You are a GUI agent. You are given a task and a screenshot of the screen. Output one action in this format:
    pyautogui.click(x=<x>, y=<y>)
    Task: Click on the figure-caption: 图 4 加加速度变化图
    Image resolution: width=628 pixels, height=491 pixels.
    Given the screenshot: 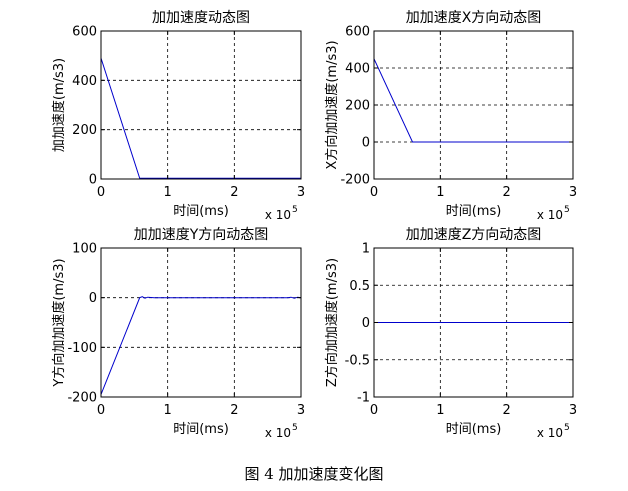 What is the action you would take?
    pyautogui.click(x=314, y=474)
    